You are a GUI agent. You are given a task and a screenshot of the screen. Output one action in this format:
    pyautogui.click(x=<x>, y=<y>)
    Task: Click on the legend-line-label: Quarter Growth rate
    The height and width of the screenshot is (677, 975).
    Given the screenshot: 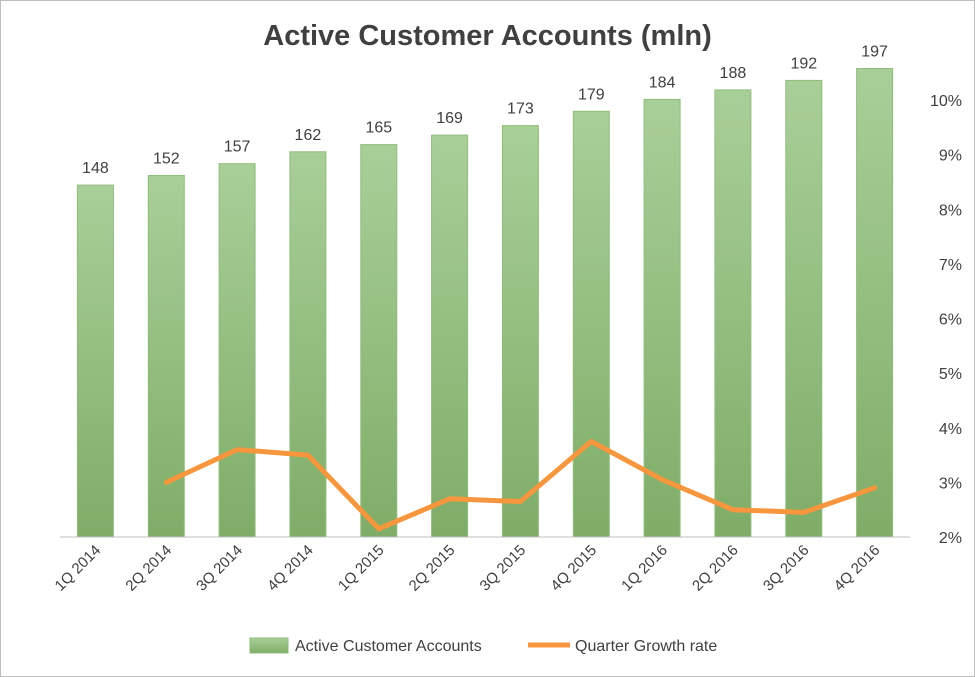 What is the action you would take?
    pyautogui.click(x=646, y=646)
    